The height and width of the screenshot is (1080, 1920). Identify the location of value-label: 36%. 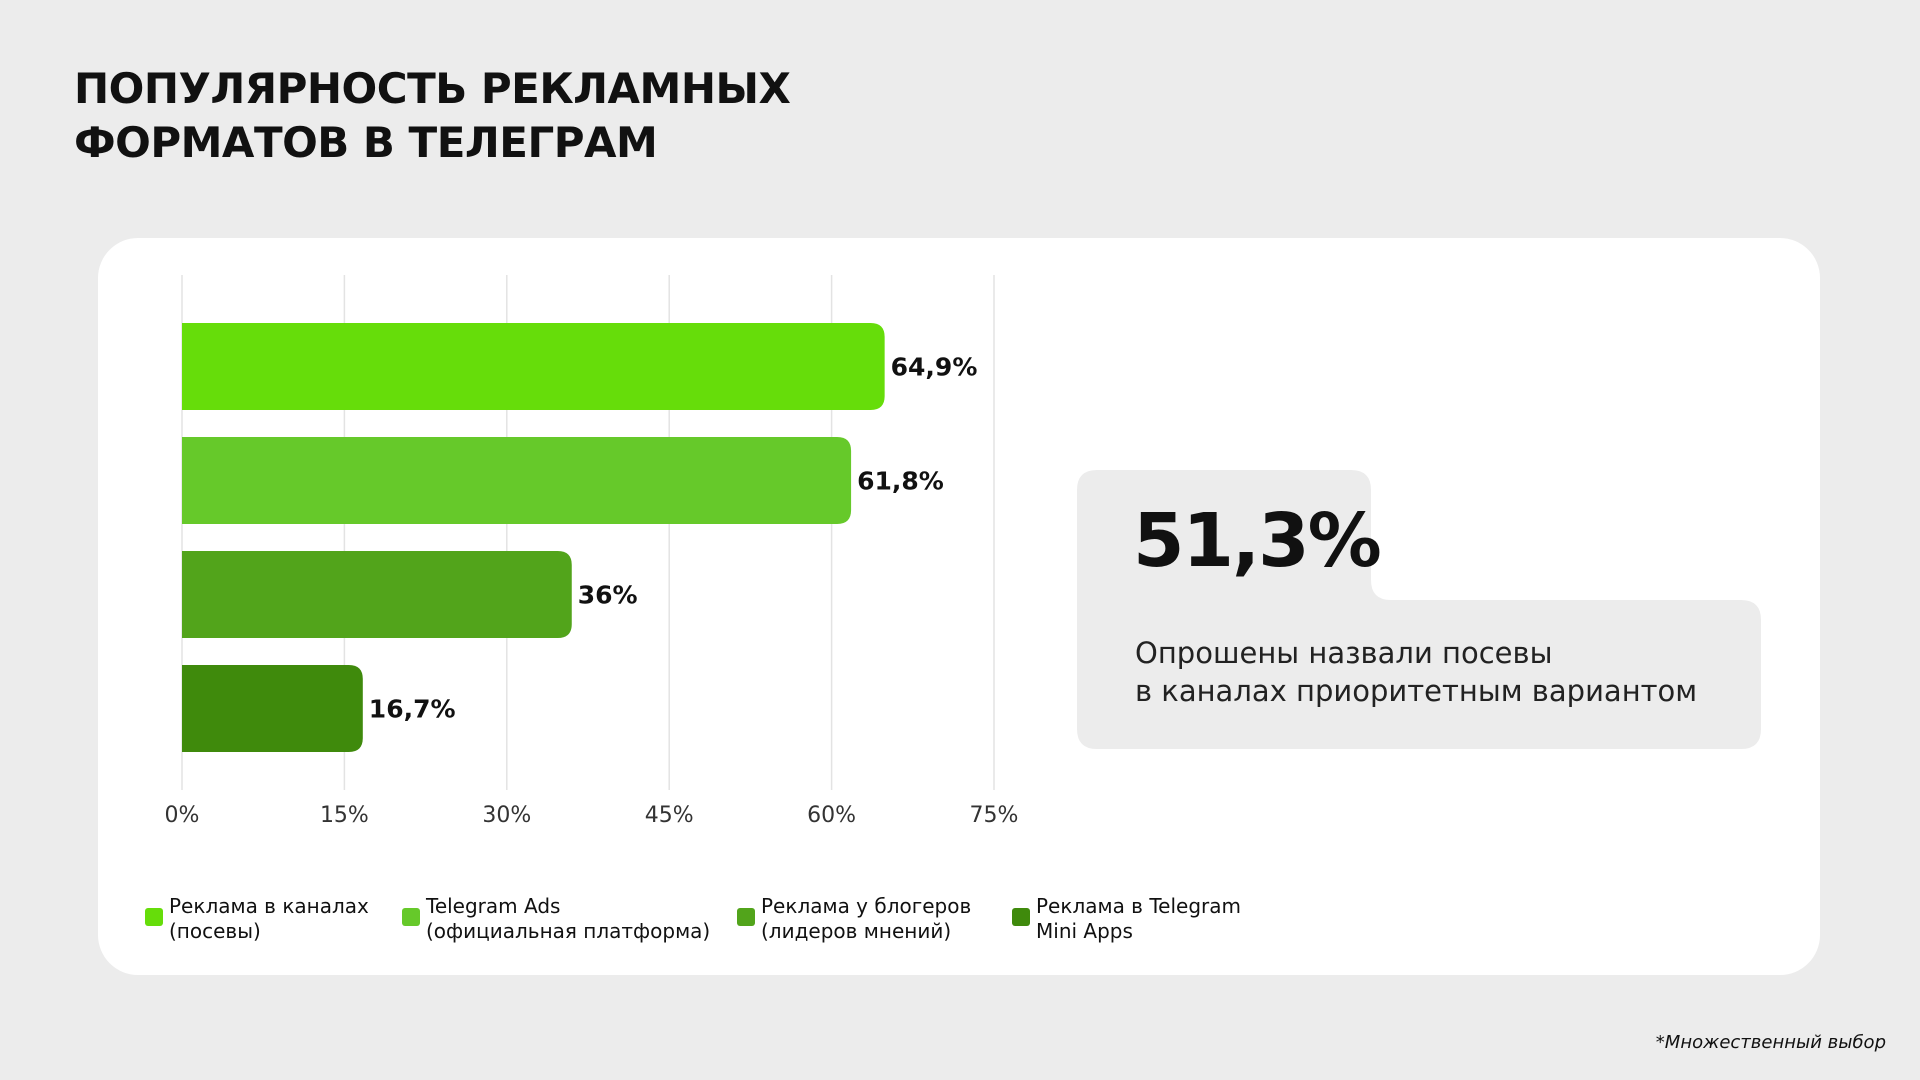
(608, 595).